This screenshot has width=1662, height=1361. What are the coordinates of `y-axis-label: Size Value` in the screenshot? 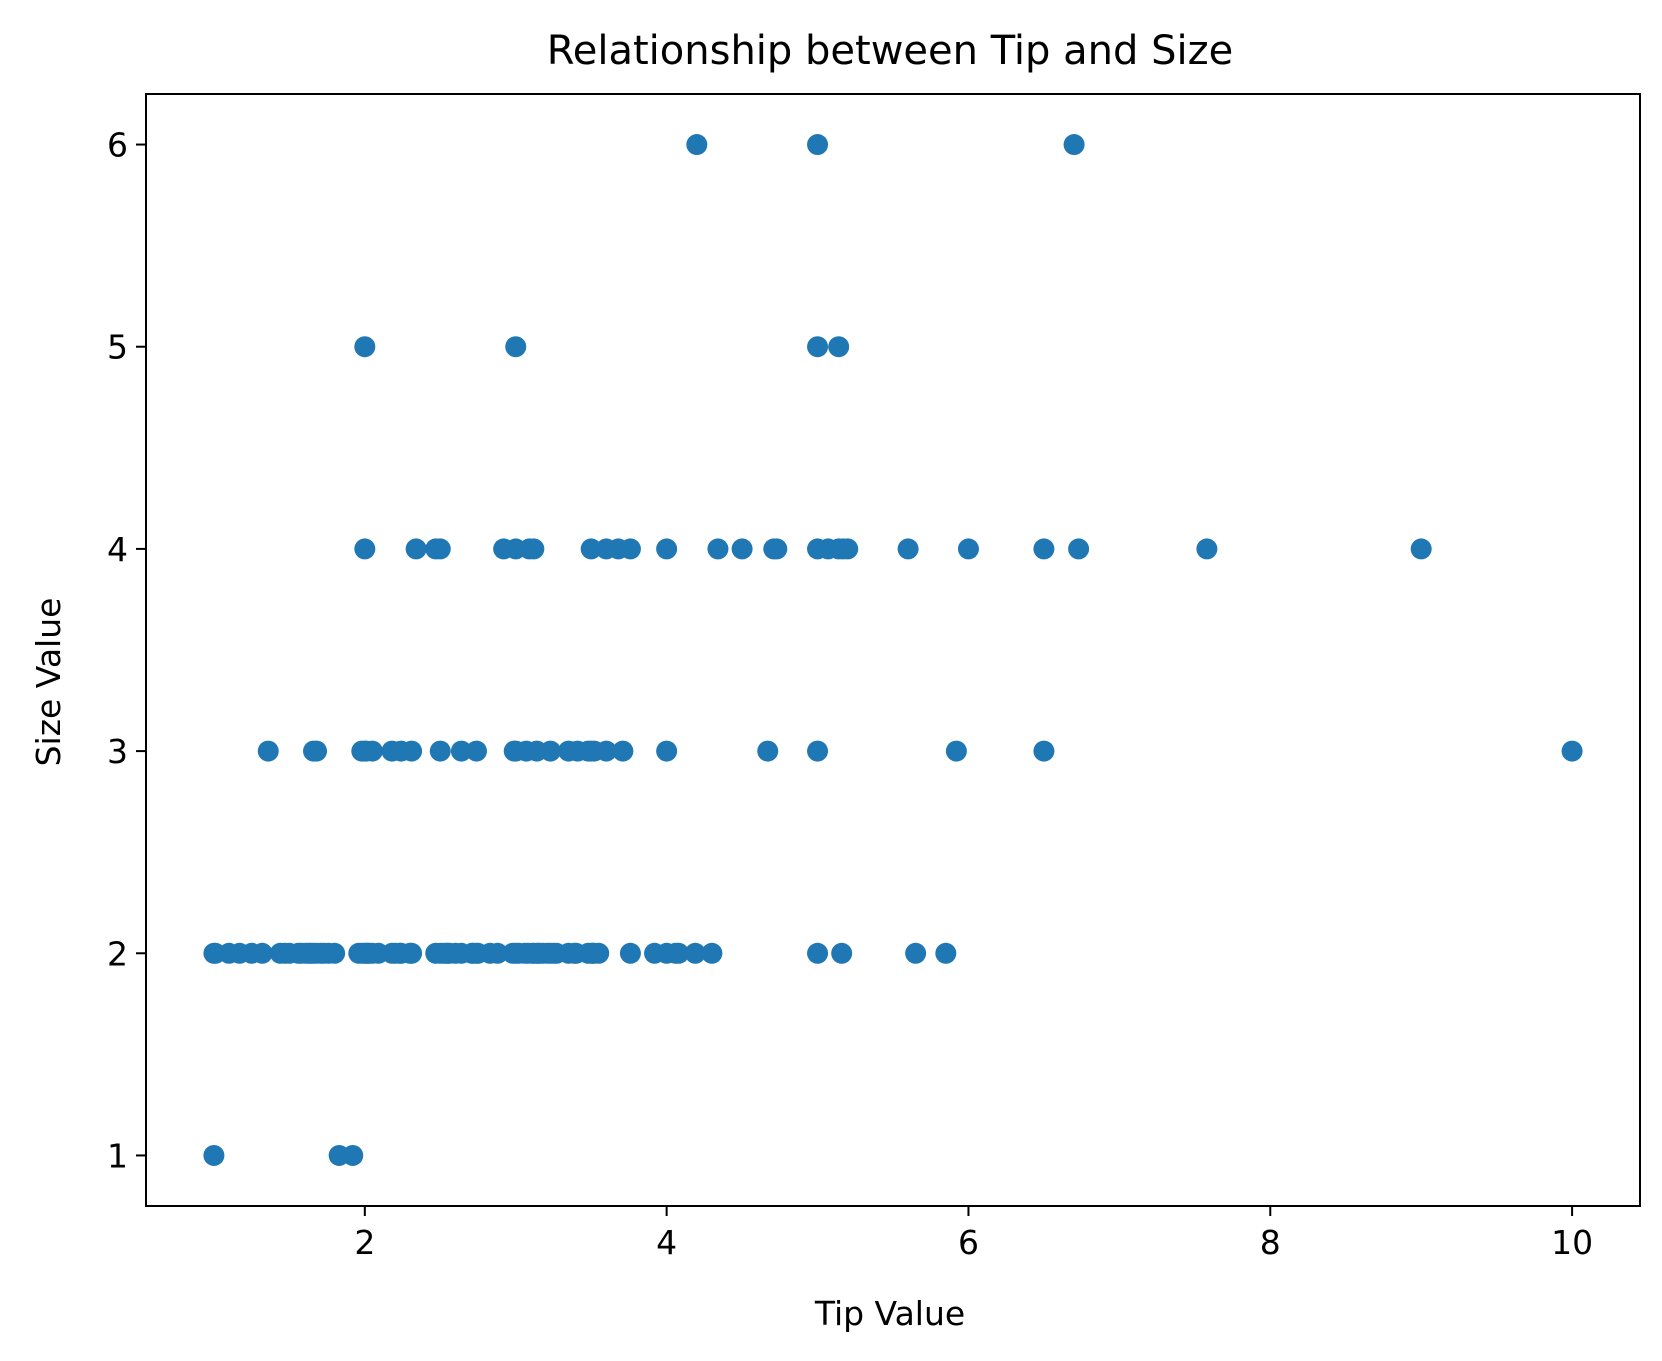 It's located at (48, 682).